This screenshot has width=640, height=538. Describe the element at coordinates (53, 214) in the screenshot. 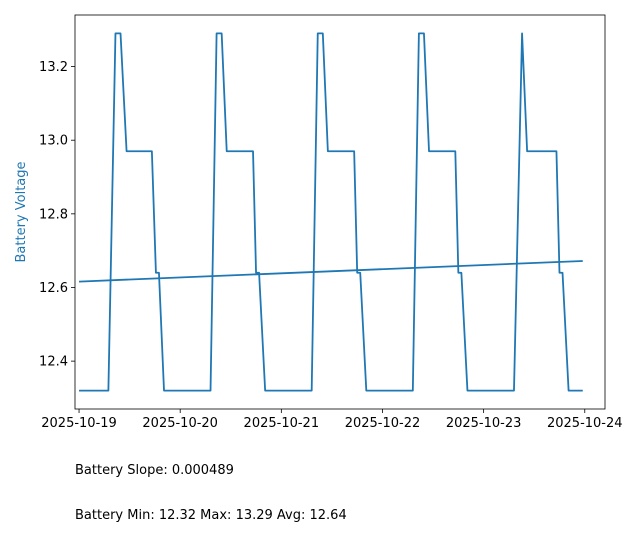

I see `y-tick-label: 12.8` at that location.